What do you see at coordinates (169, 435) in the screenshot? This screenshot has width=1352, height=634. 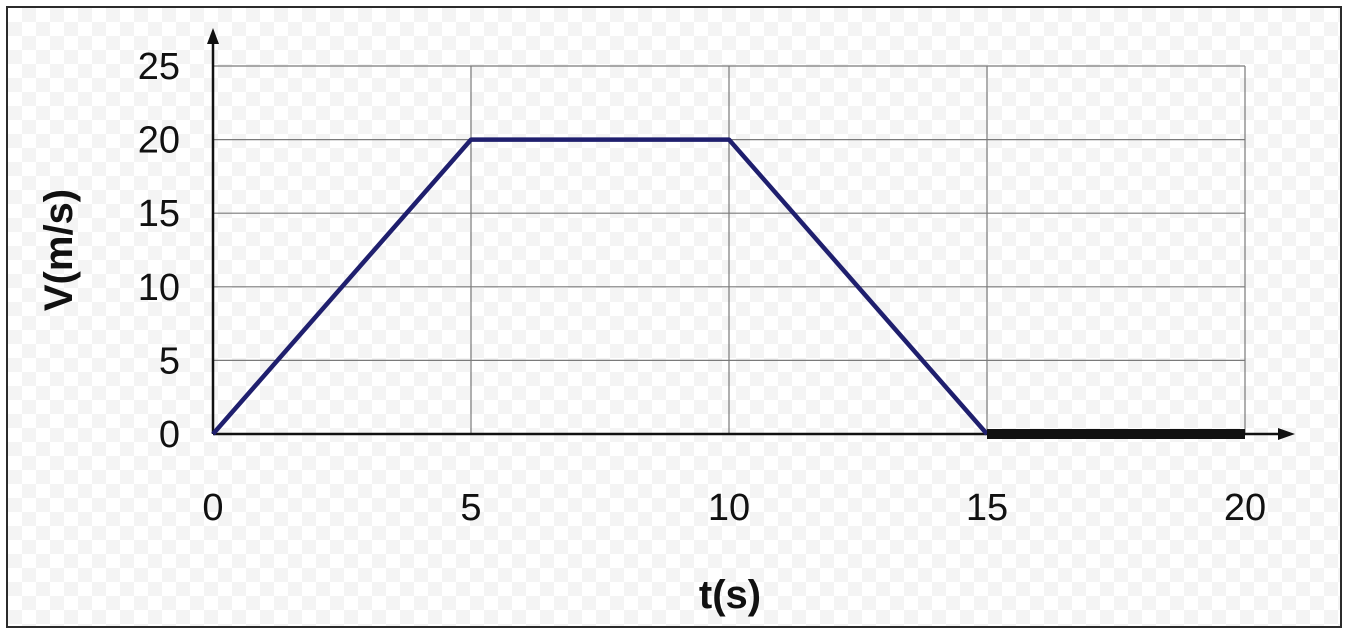 I see `y-tick-label: 0` at bounding box center [169, 435].